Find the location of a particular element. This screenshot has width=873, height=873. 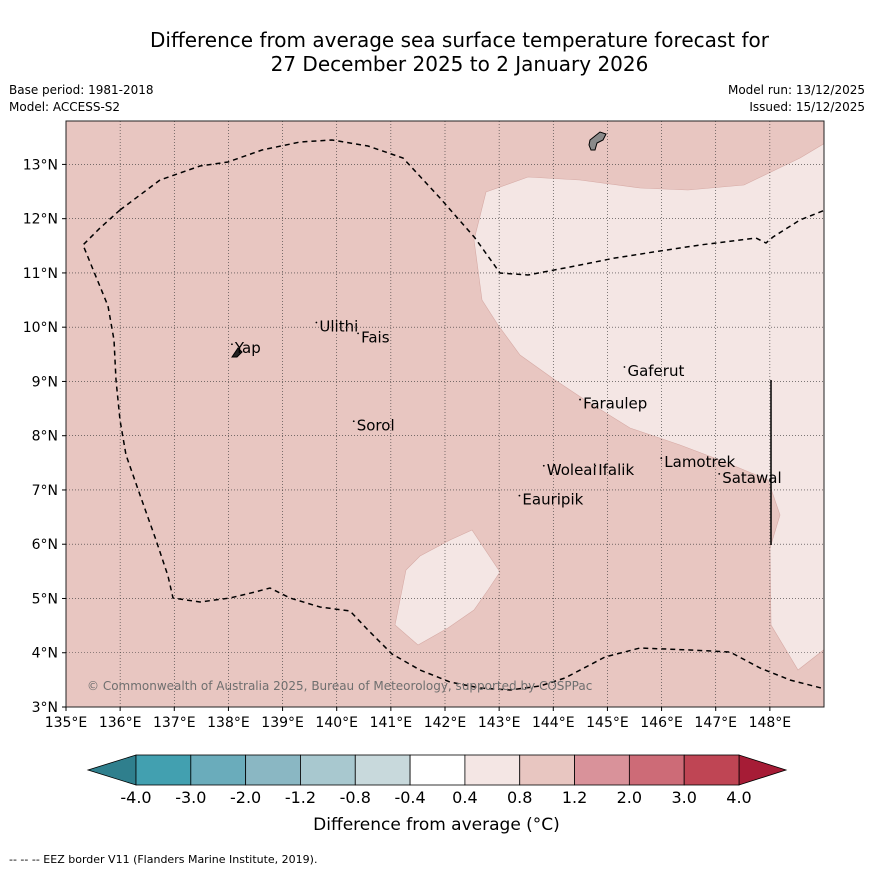

latitude-axis: 3°N 4°N 5°N 6°N 7°N 8°N 9°N 10°N 11°N 12°N 13°N is located at coordinates (44, 436).